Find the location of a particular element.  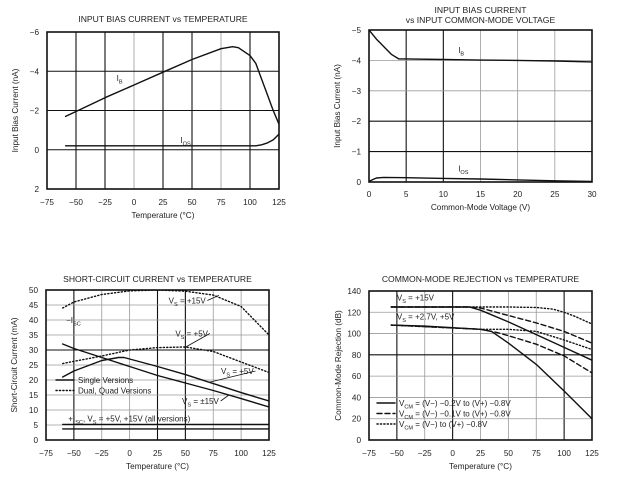

y-tick-label: 20 is located at coordinates (357, 419).